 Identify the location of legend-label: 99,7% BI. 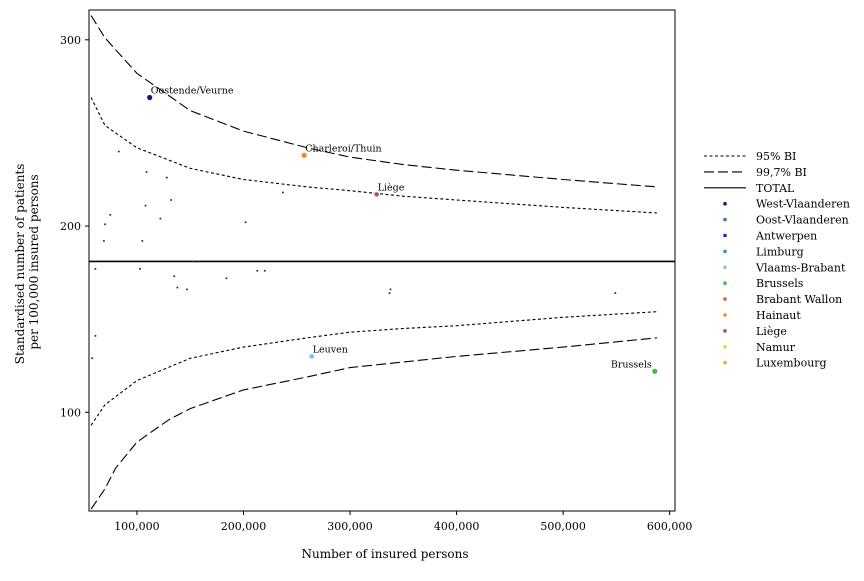
(781, 172).